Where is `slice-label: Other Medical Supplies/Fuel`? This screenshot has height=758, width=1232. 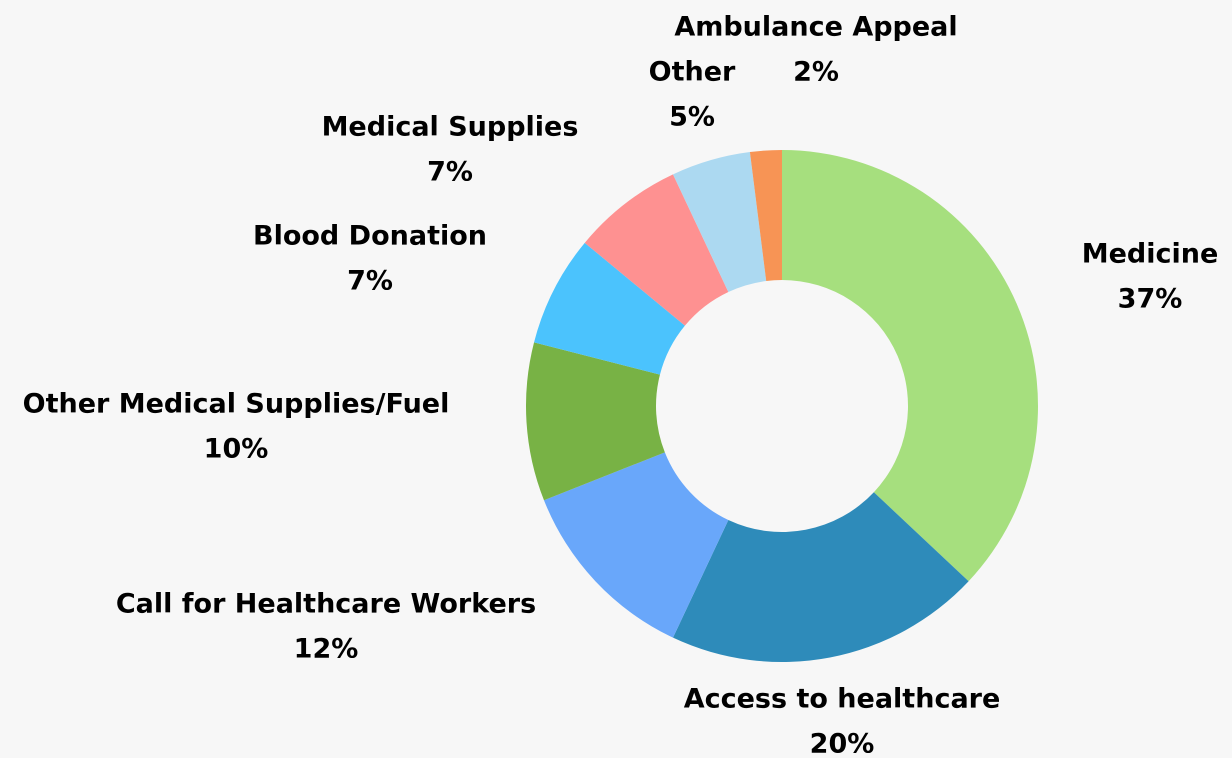
slice-label: Other Medical Supplies/Fuel is located at coordinates (236, 404).